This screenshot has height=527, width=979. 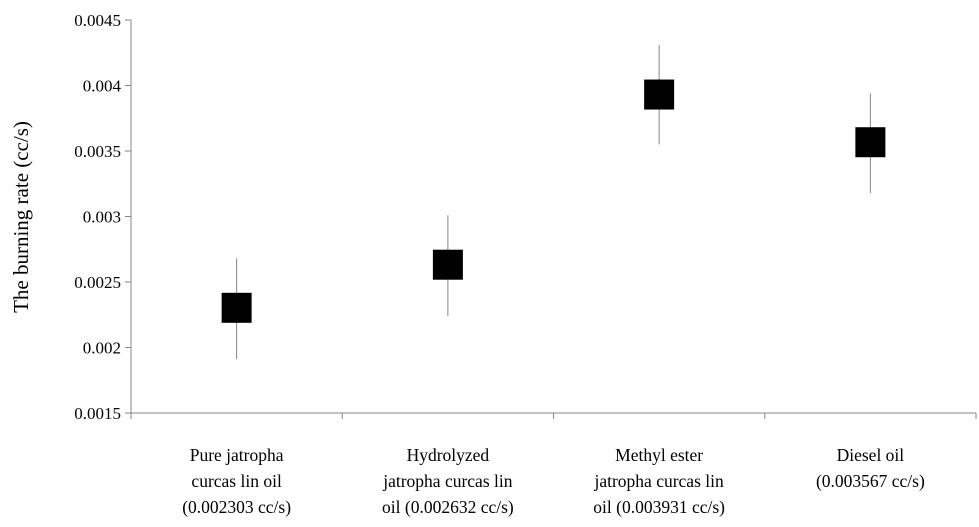 I want to click on x-category-label-line: (0.002303 cc/s), so click(x=236, y=507).